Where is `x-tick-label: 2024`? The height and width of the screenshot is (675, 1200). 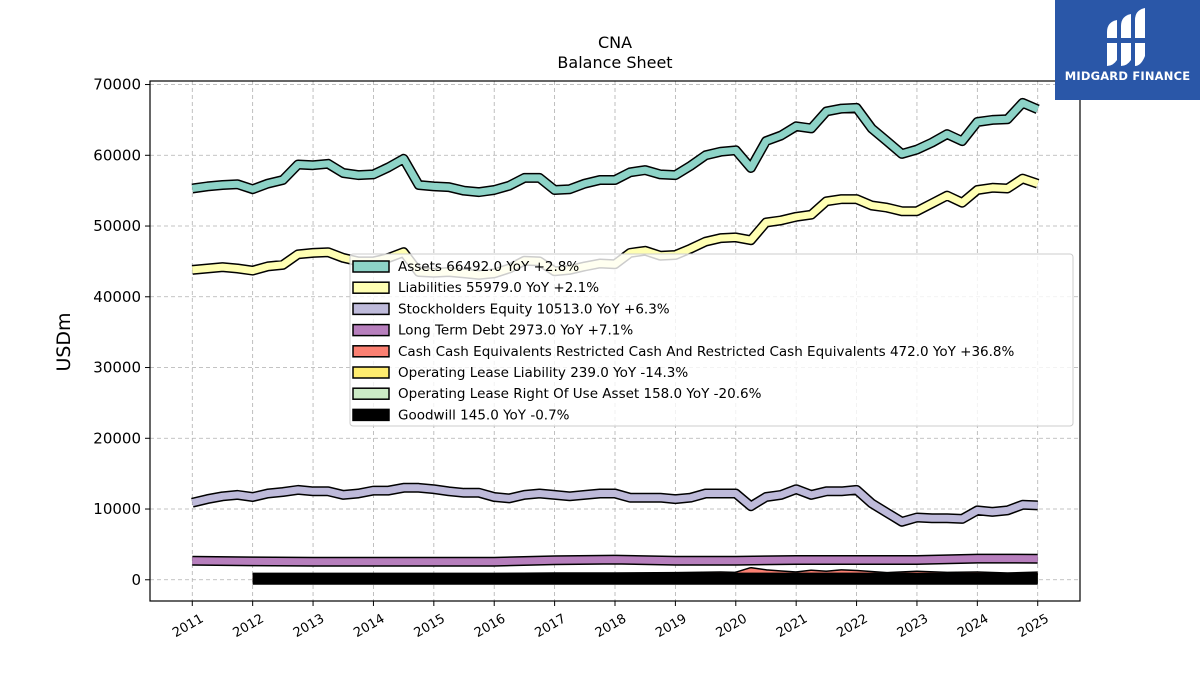 x-tick-label: 2024 is located at coordinates (973, 626).